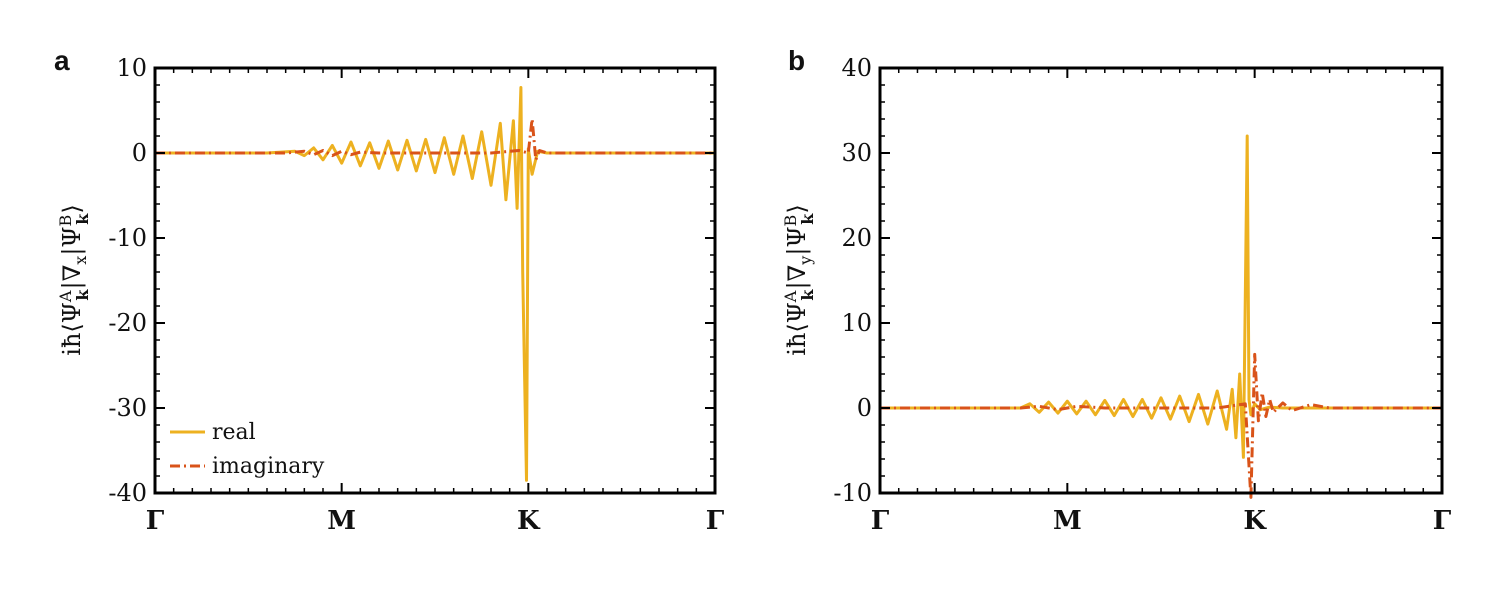 The width and height of the screenshot is (1495, 599). Describe the element at coordinates (268, 466) in the screenshot. I see `legend-imaginary-label: imaginary` at that location.